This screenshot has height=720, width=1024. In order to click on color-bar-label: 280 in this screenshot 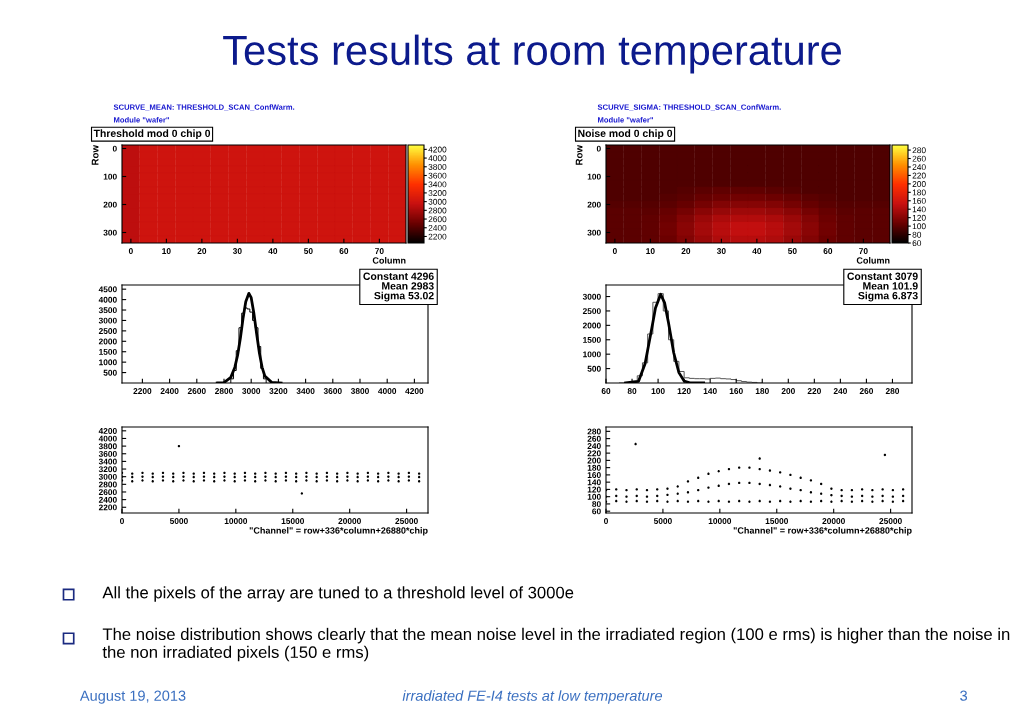, I will do `click(919, 150)`.